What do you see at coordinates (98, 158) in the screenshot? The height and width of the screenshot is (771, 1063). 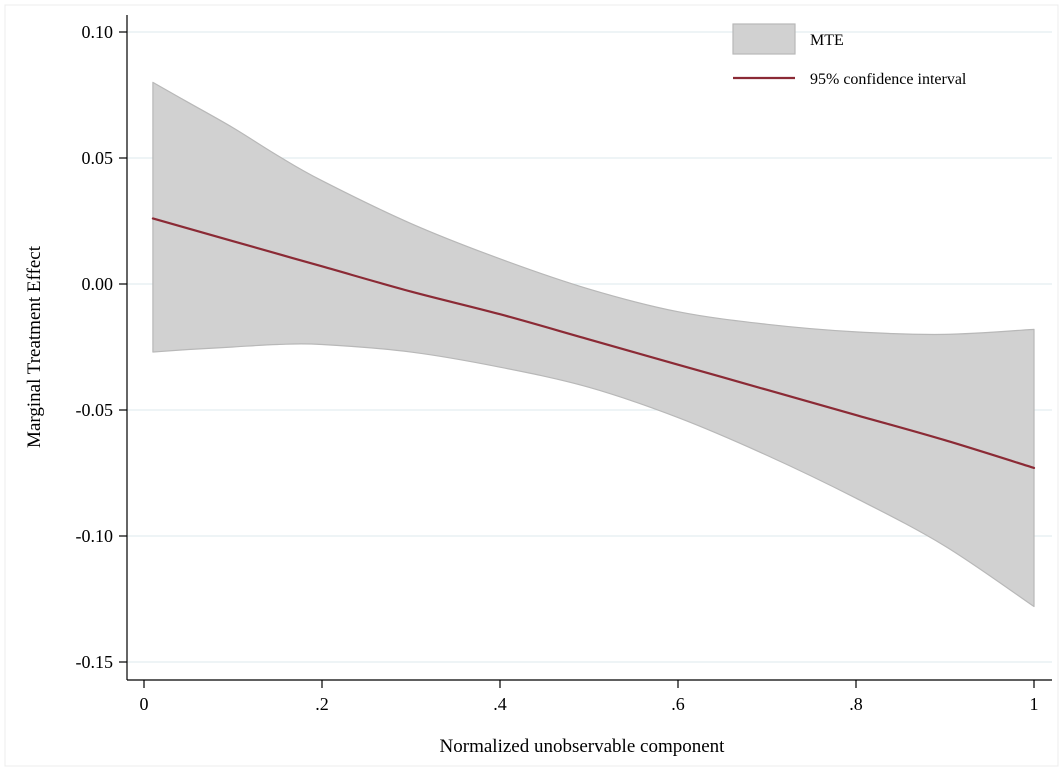 I see `y-tick-label: 0.05` at bounding box center [98, 158].